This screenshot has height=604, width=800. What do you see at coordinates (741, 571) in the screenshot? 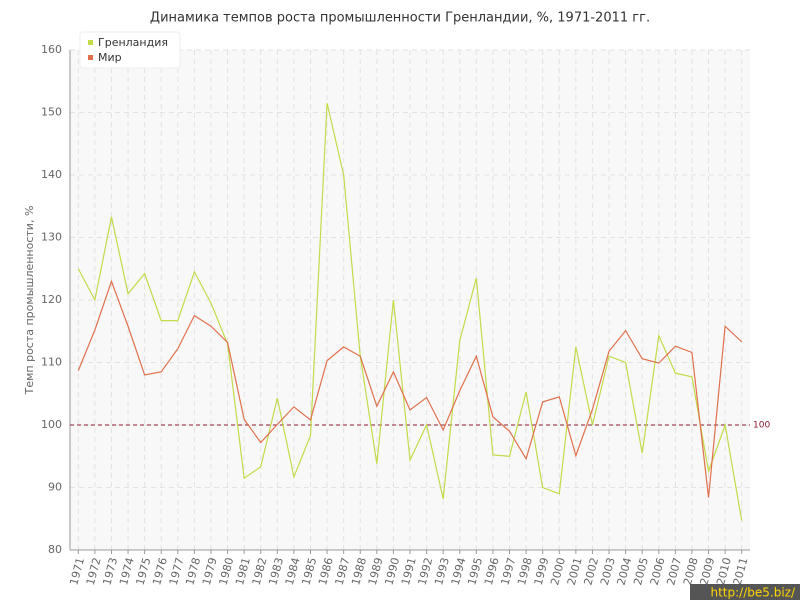
I see `x-tick-label: 2011` at bounding box center [741, 571].